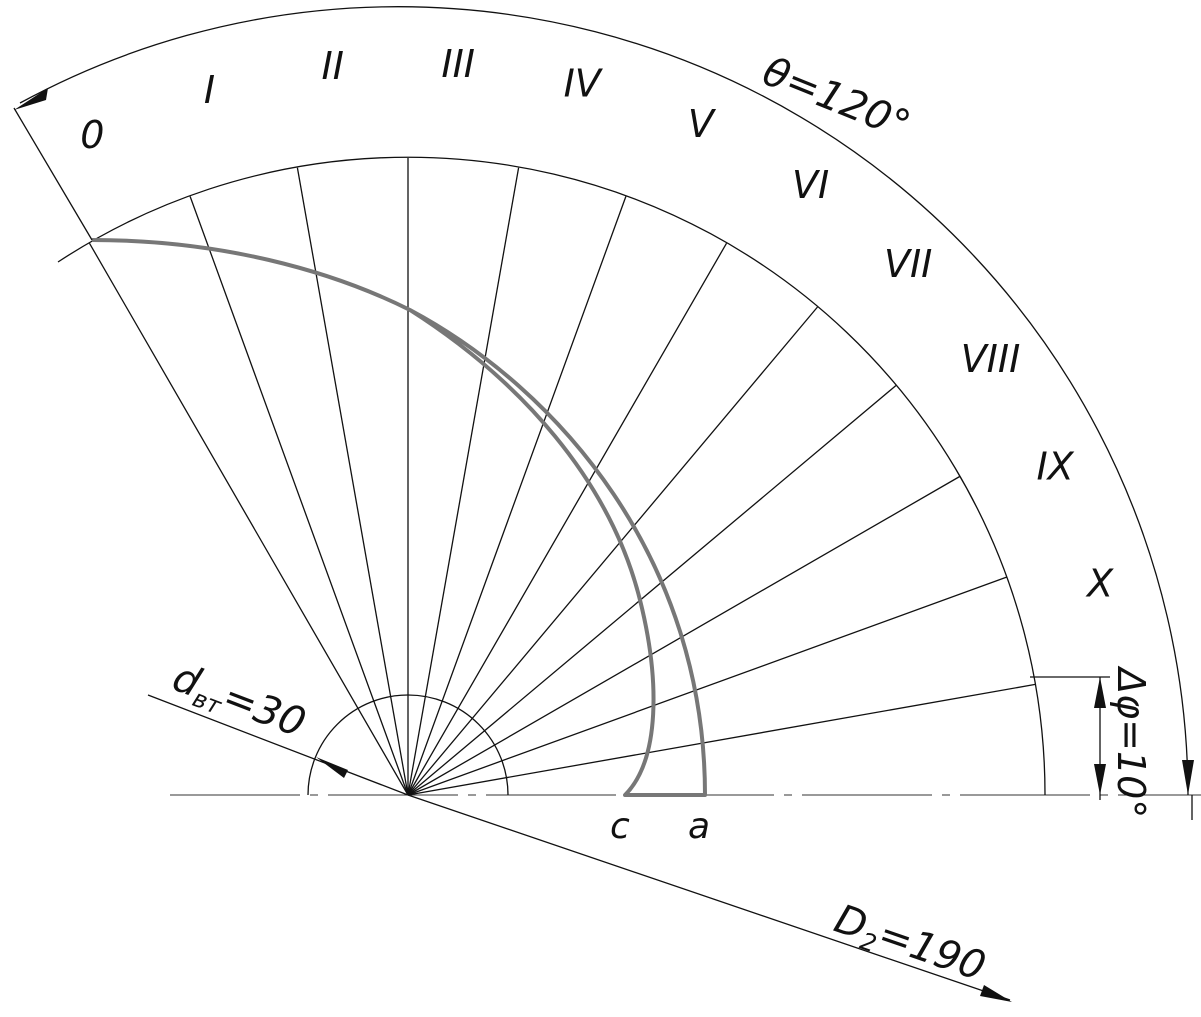  I want to click on theta-arrow-end, so click(1188, 777).